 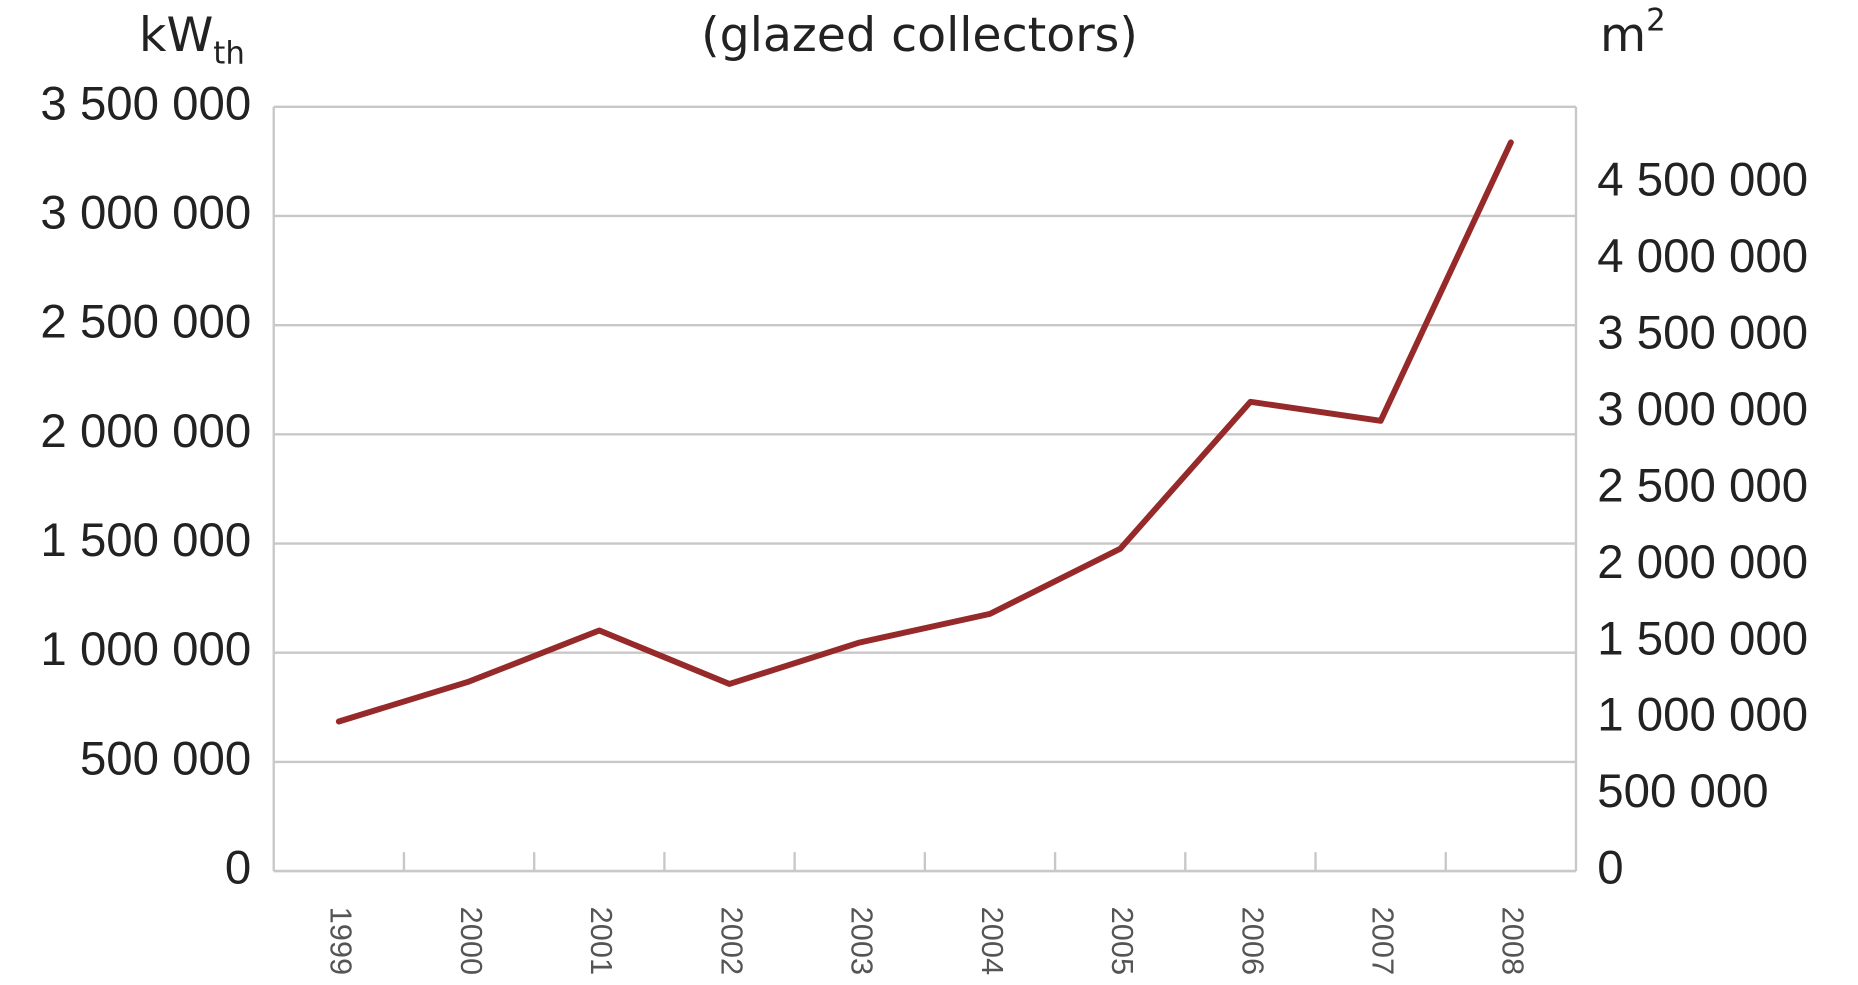 What do you see at coordinates (145, 431) in the screenshot?
I see `y-tick-label: 2 000 000` at bounding box center [145, 431].